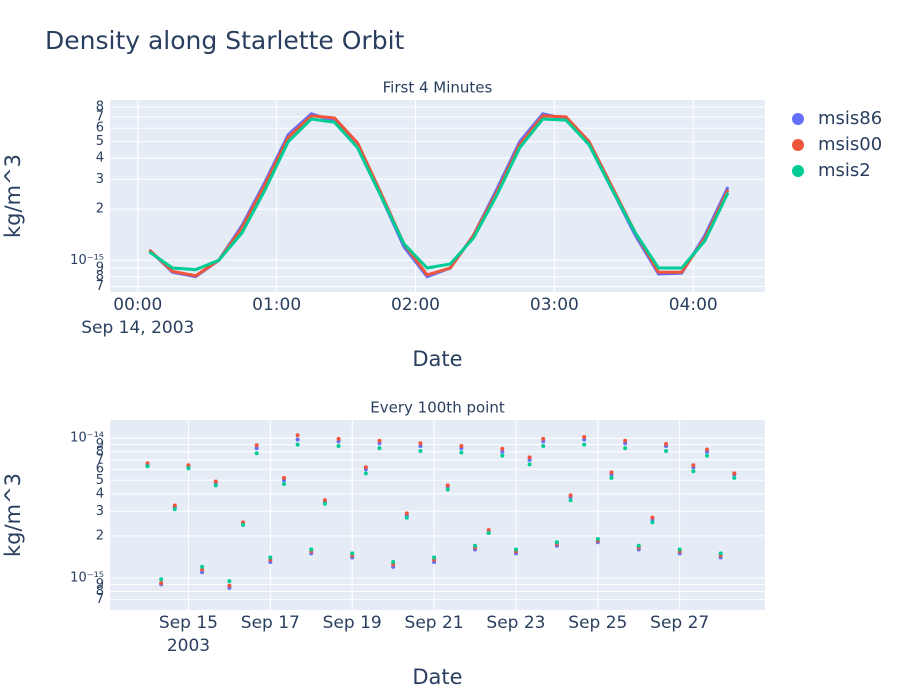 This screenshot has width=900, height=700. What do you see at coordinates (850, 144) in the screenshot?
I see `legend-label: msis00` at bounding box center [850, 144].